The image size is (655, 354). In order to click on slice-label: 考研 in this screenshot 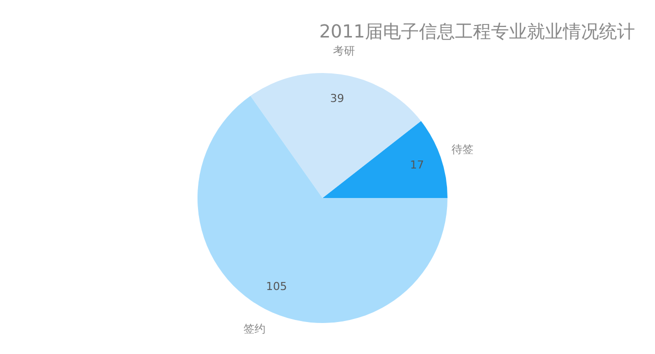, I will do `click(344, 51)`.